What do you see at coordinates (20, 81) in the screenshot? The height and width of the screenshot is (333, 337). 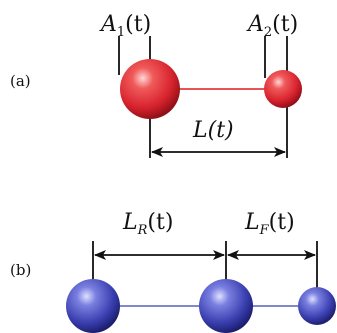 I see `panel-a-tag: (a)` at bounding box center [20, 81].